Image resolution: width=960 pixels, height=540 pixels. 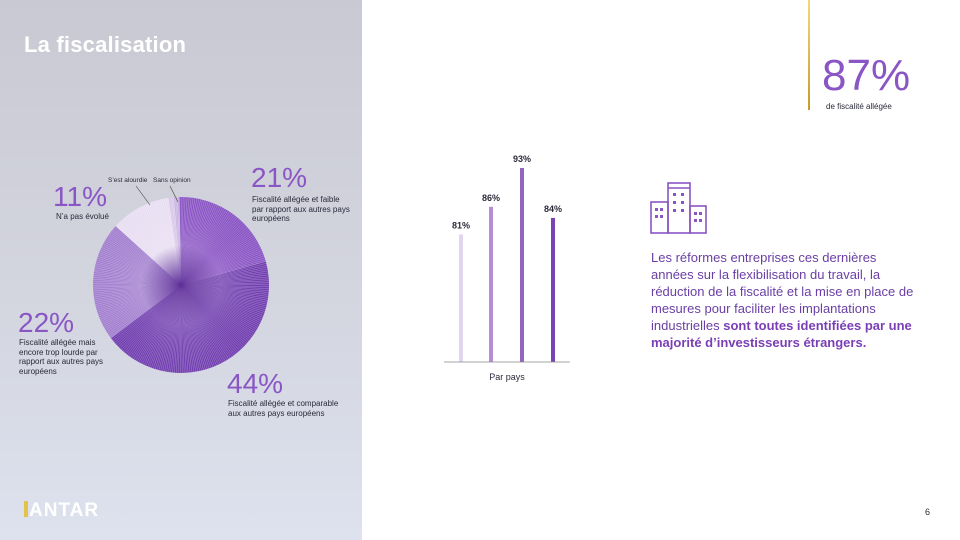 What do you see at coordinates (928, 512) in the screenshot?
I see `page-number: 6` at bounding box center [928, 512].